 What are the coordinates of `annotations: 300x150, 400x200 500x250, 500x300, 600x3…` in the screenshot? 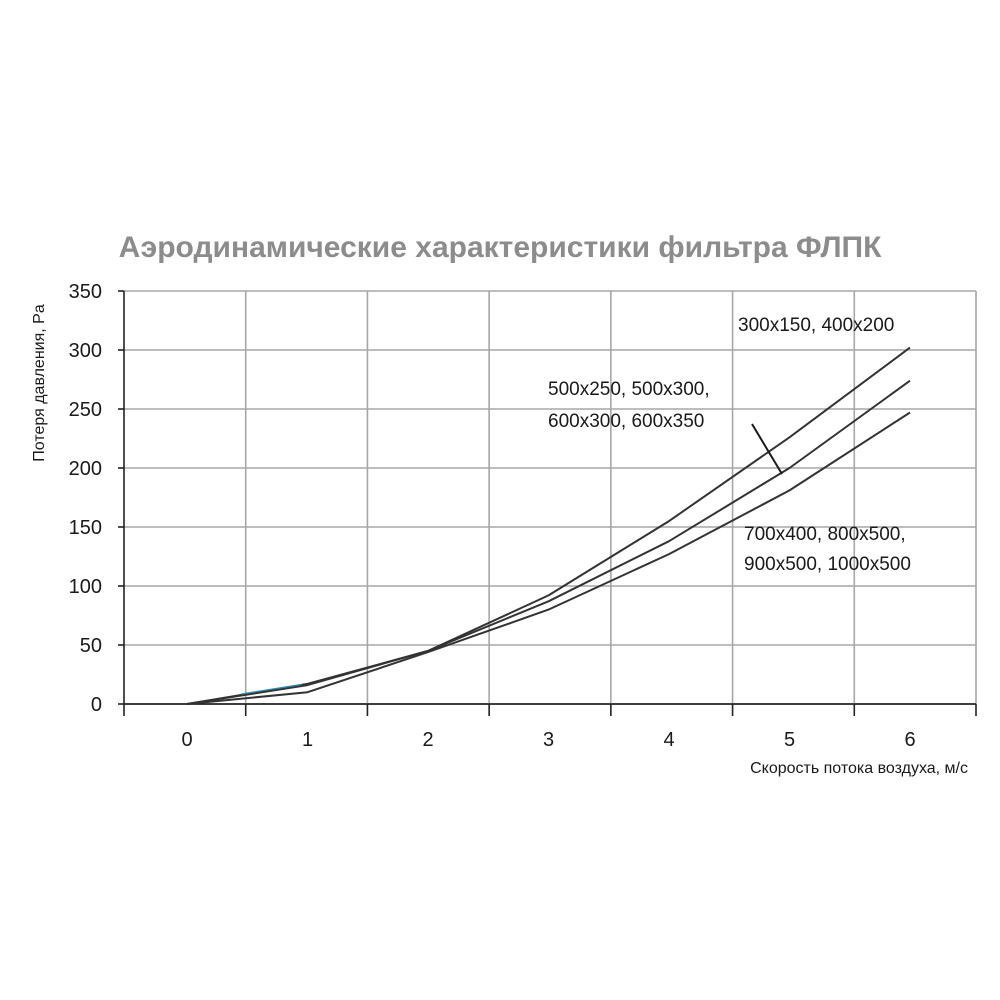 It's located at (729, 445).